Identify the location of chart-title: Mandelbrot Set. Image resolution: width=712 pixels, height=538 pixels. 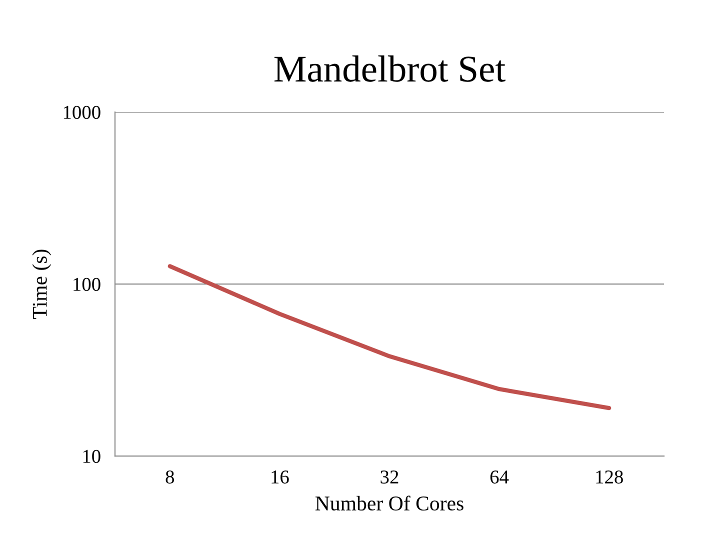
(390, 68).